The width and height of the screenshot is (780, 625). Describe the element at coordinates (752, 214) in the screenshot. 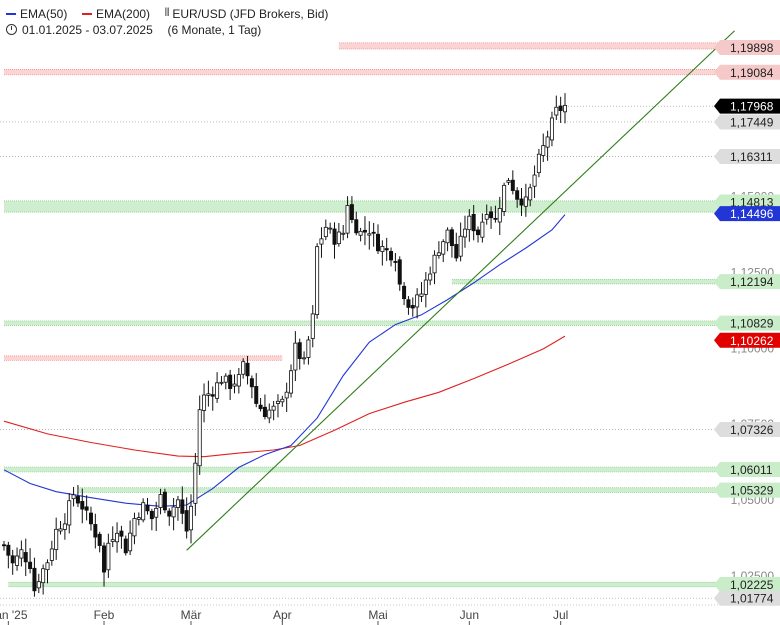

I see `price-label-text: 1,14496` at that location.